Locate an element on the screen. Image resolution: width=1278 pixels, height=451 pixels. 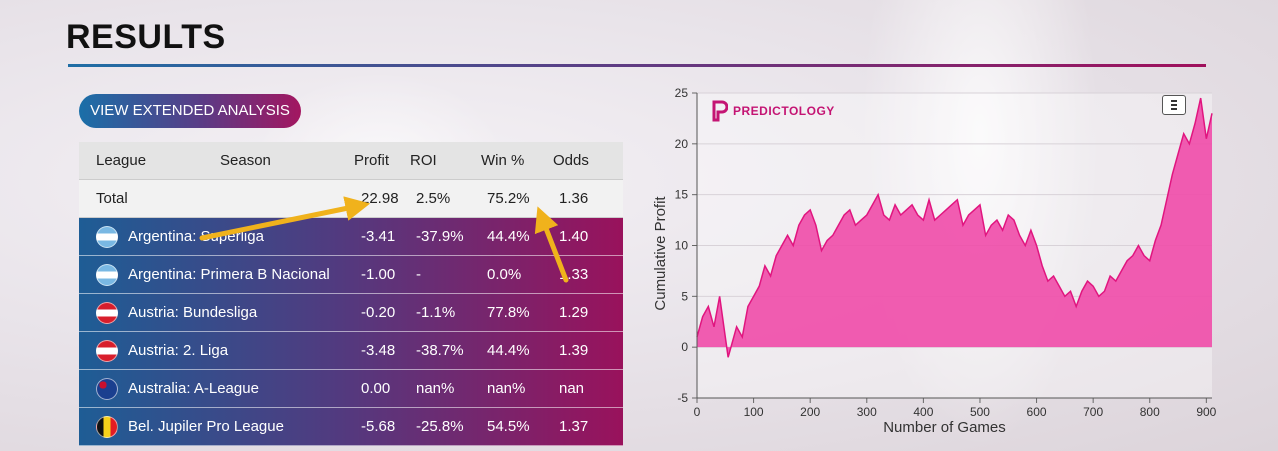
row-roi: -37.9% is located at coordinates (440, 236).